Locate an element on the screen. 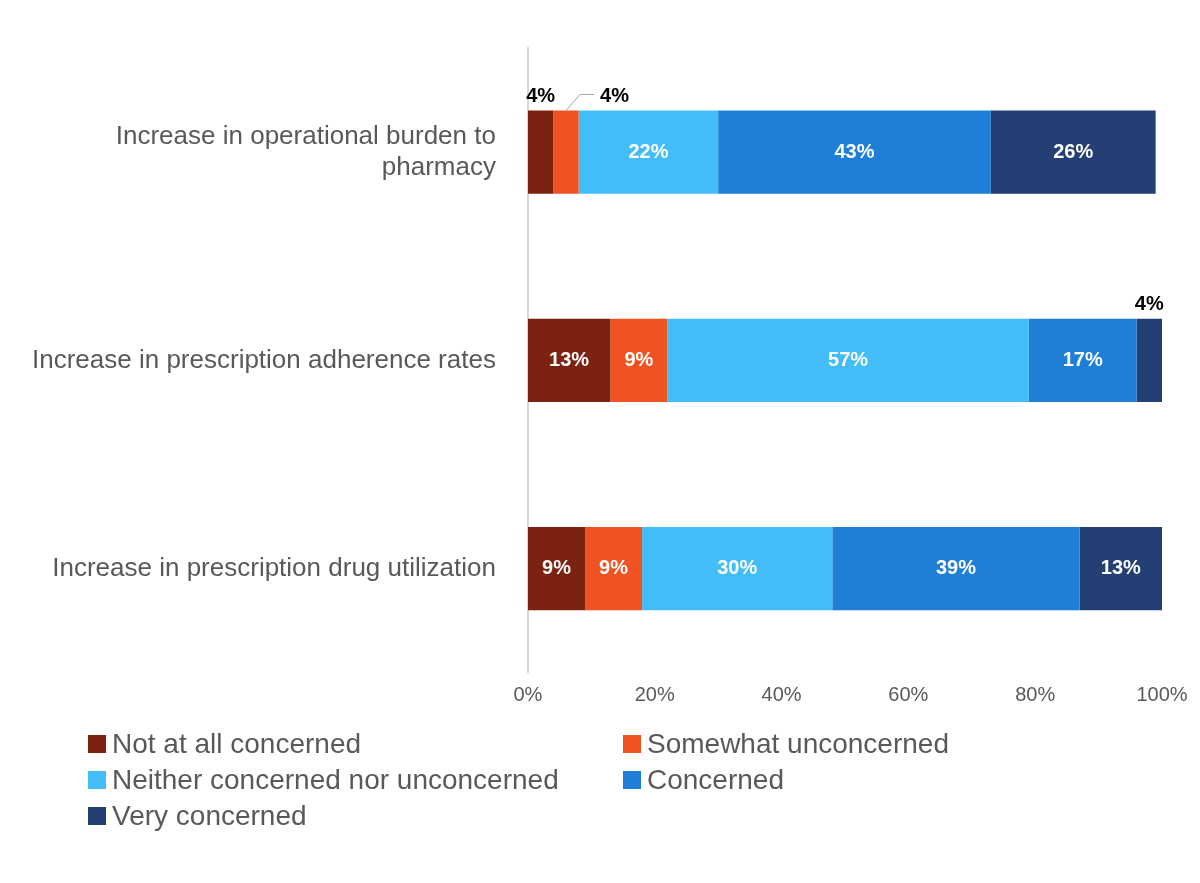 This screenshot has height=883, width=1200. data-label: 26% is located at coordinates (1073, 150).